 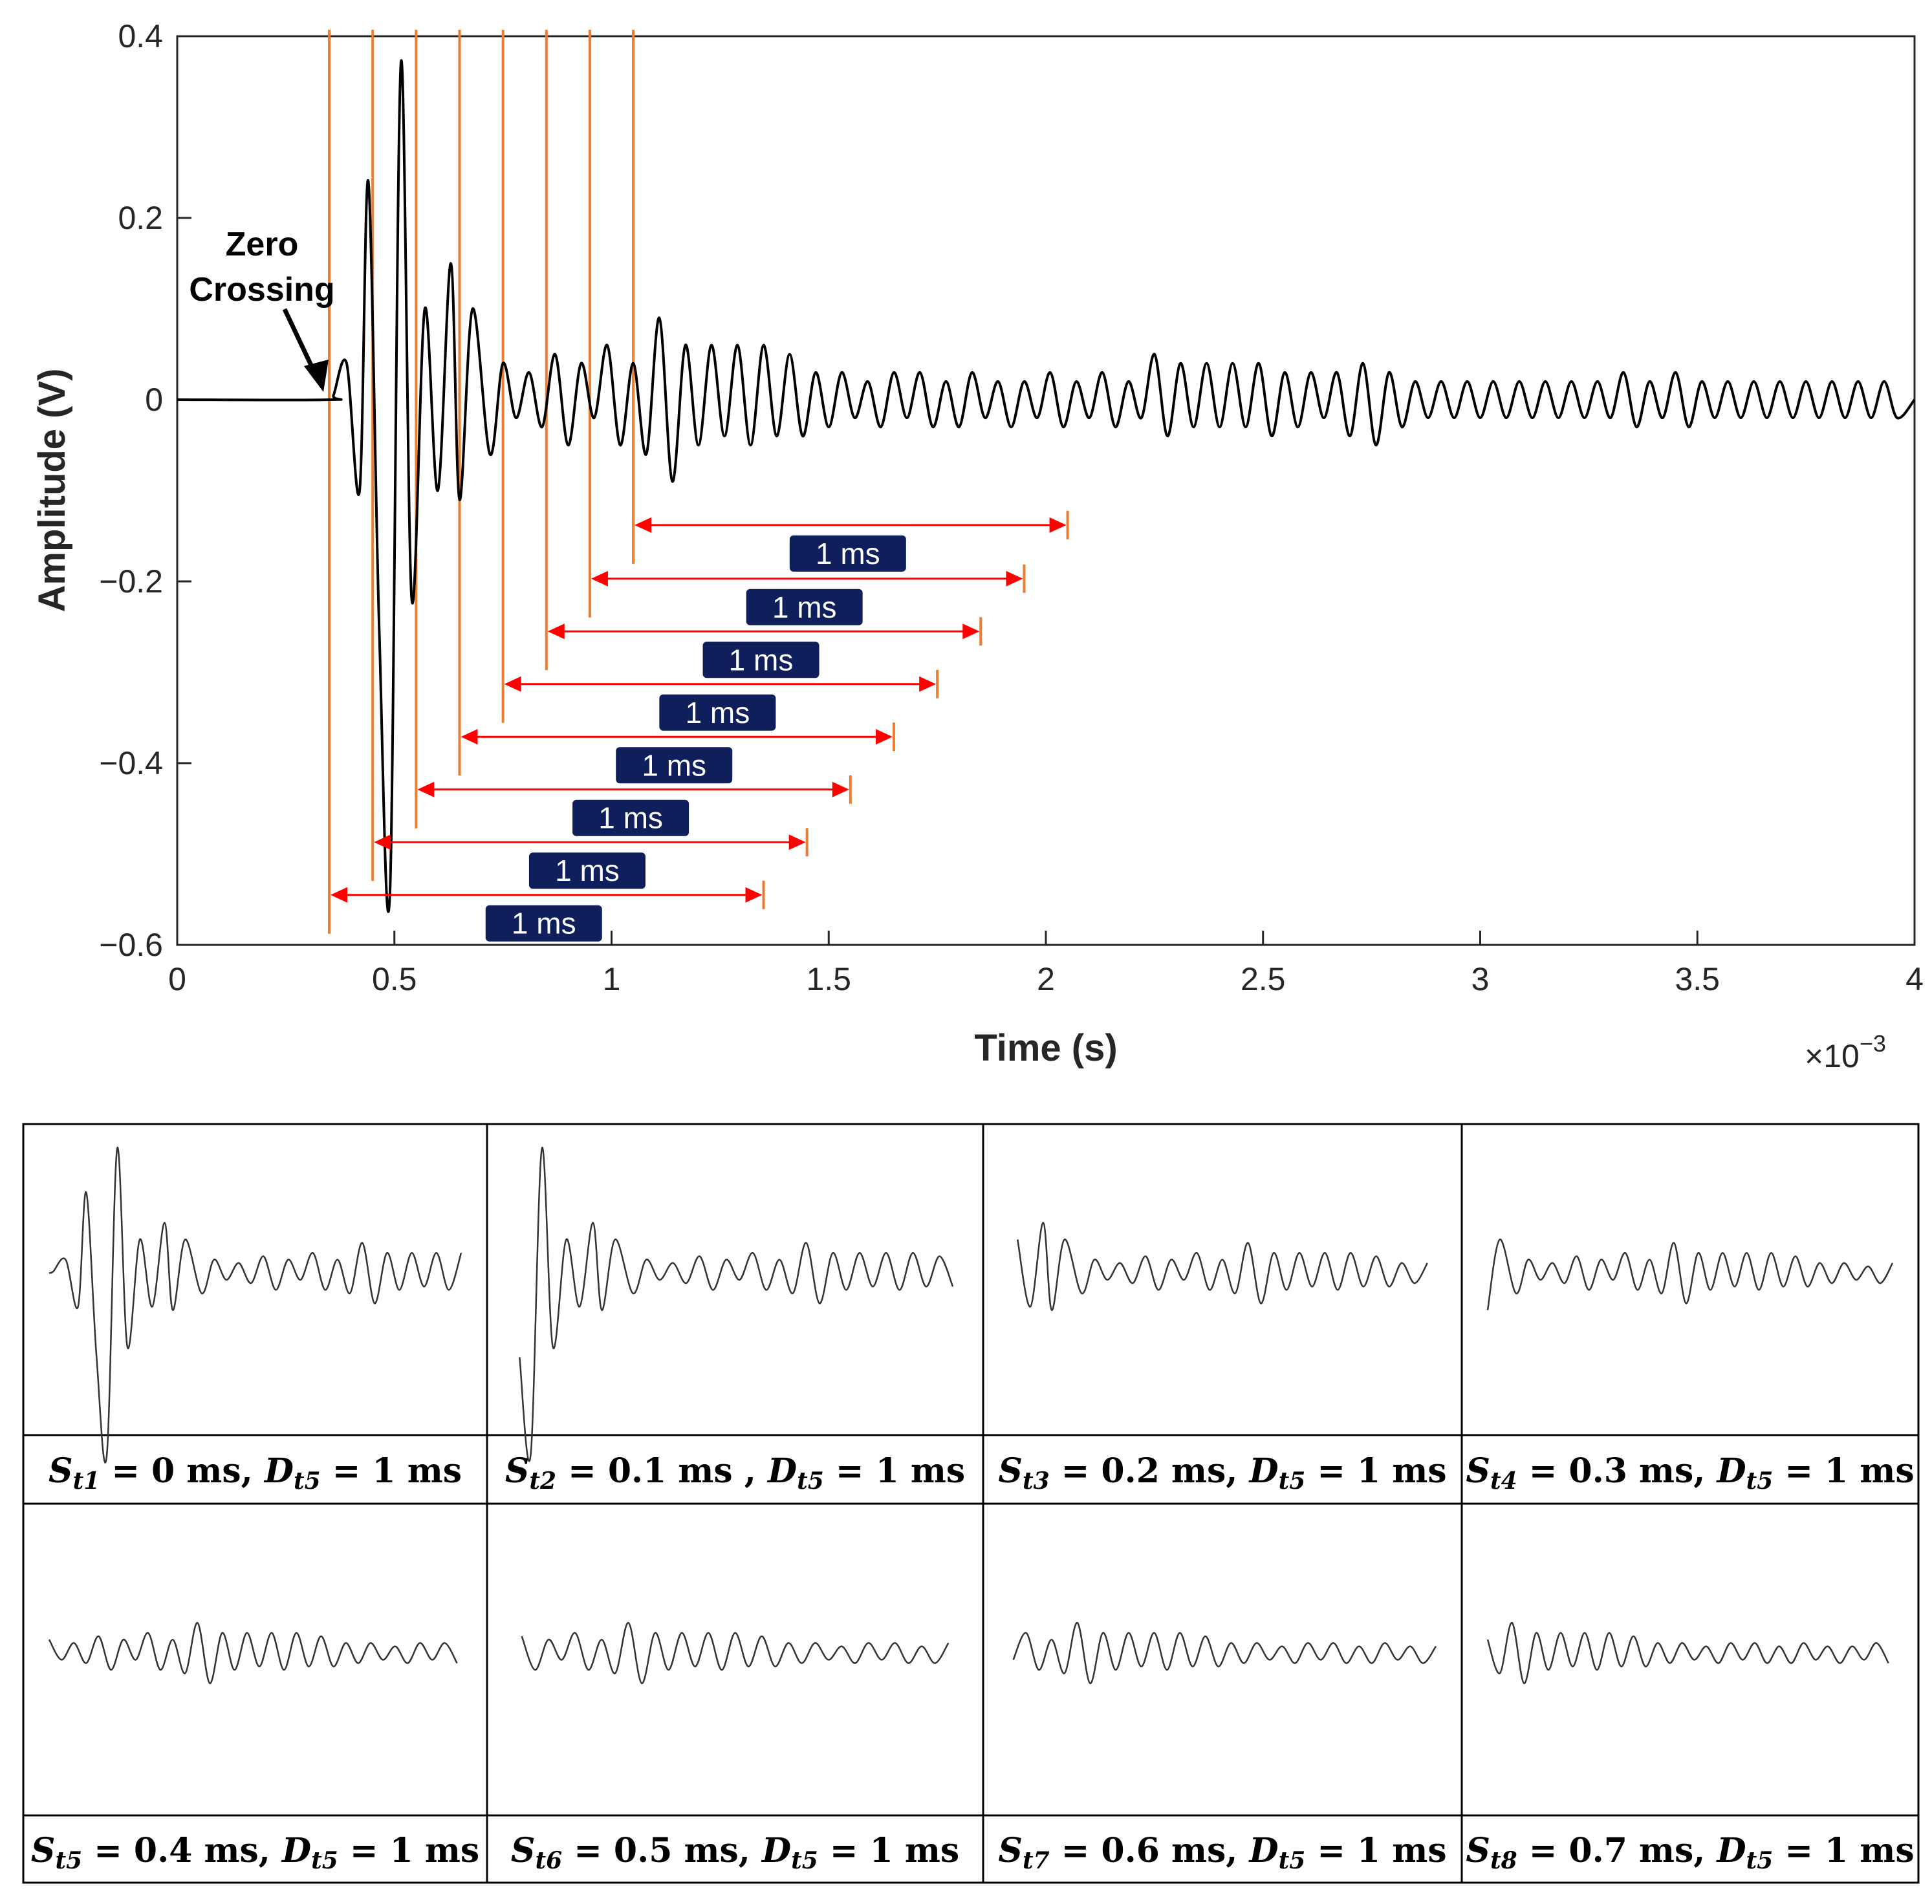 I want to click on caption-part: t3, so click(x=1036, y=1481).